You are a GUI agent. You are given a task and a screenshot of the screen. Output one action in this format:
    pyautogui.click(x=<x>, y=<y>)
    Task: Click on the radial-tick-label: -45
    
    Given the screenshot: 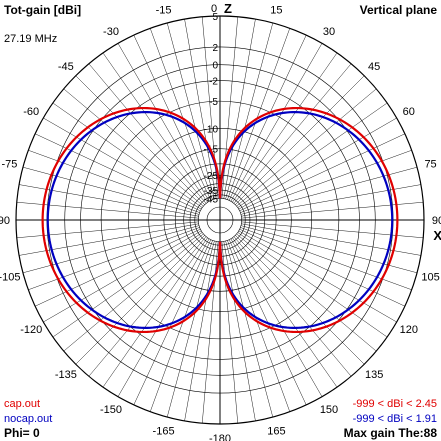 What is the action you would take?
    pyautogui.click(x=211, y=199)
    